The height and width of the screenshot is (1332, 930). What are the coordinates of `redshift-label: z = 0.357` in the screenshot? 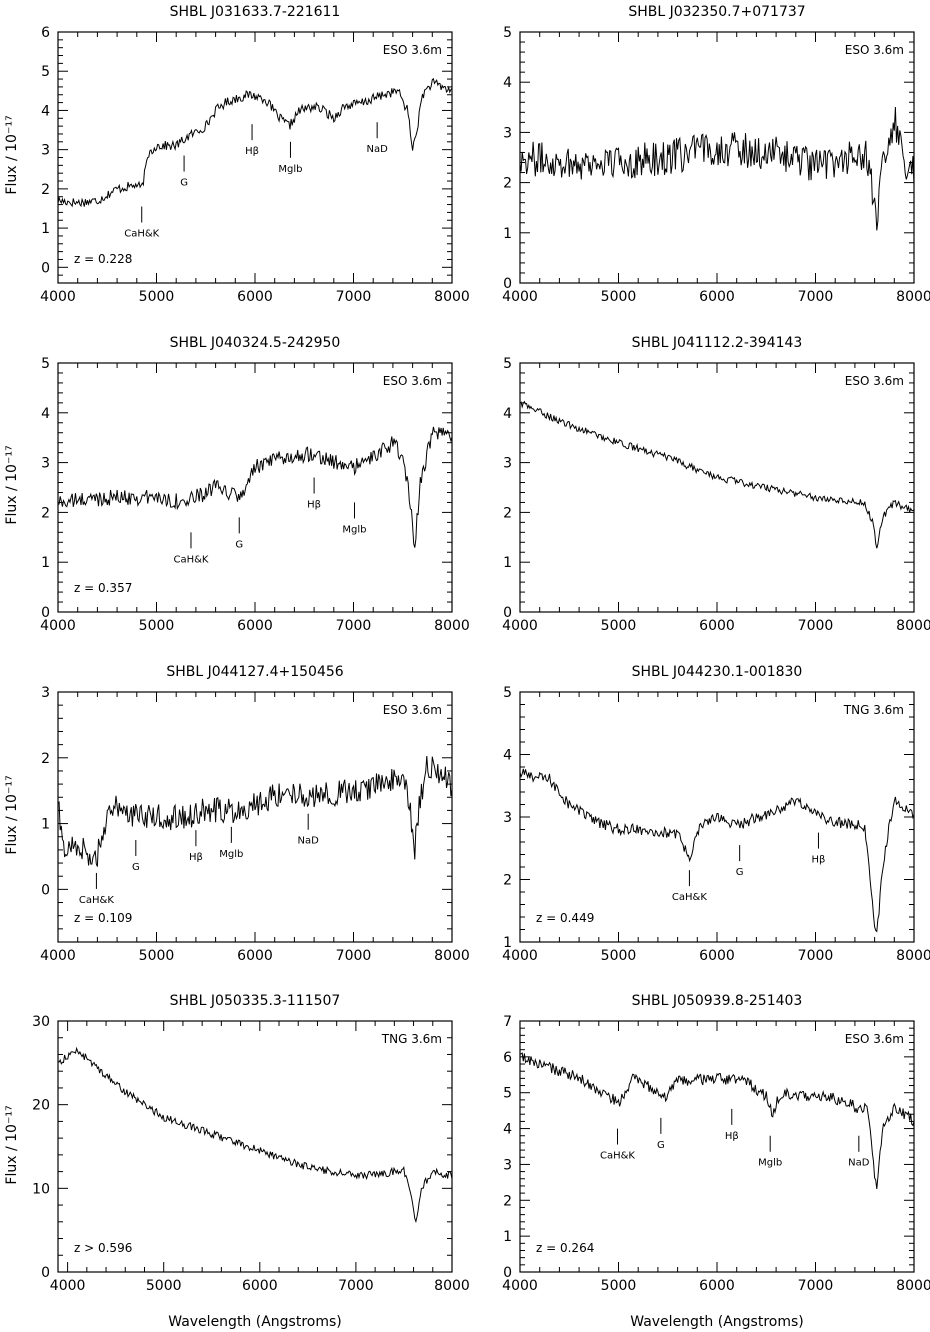 It's located at (103, 588).